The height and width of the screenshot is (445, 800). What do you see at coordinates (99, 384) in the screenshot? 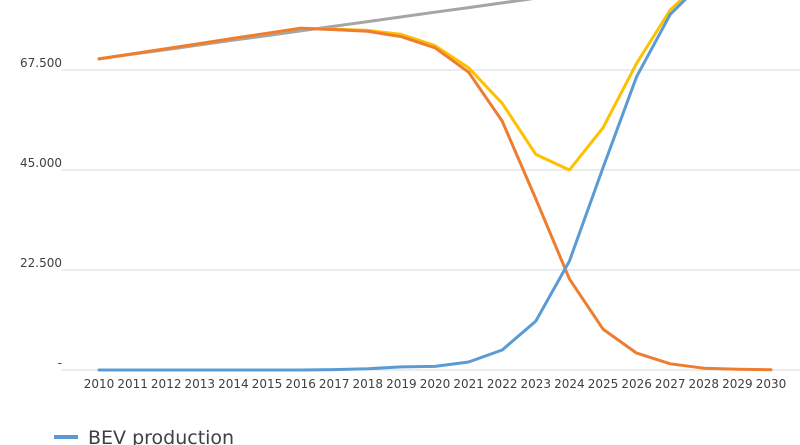
I see `x-tick-label: 2010` at bounding box center [99, 384].